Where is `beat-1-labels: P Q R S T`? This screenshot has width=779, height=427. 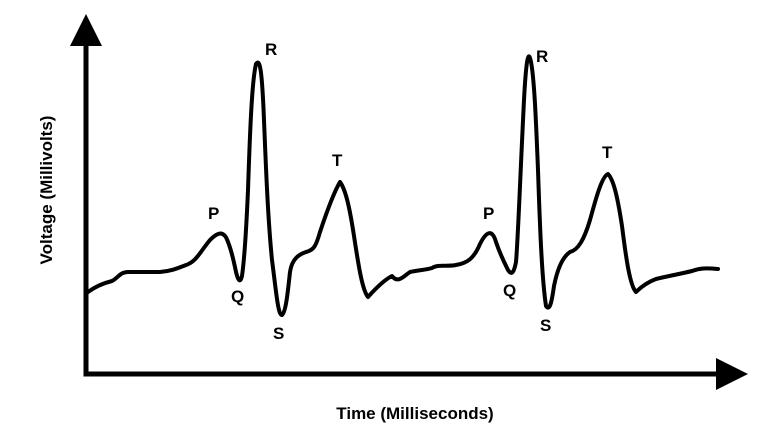 beat-1-labels: P Q R S T is located at coordinates (275, 191).